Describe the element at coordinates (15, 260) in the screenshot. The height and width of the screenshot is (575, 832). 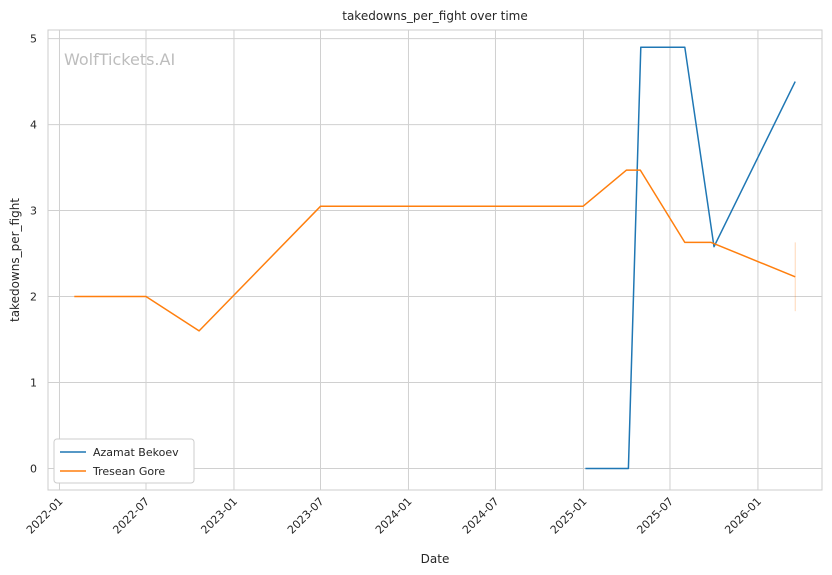
I see `y-axis-label: takedowns_per_fight` at that location.